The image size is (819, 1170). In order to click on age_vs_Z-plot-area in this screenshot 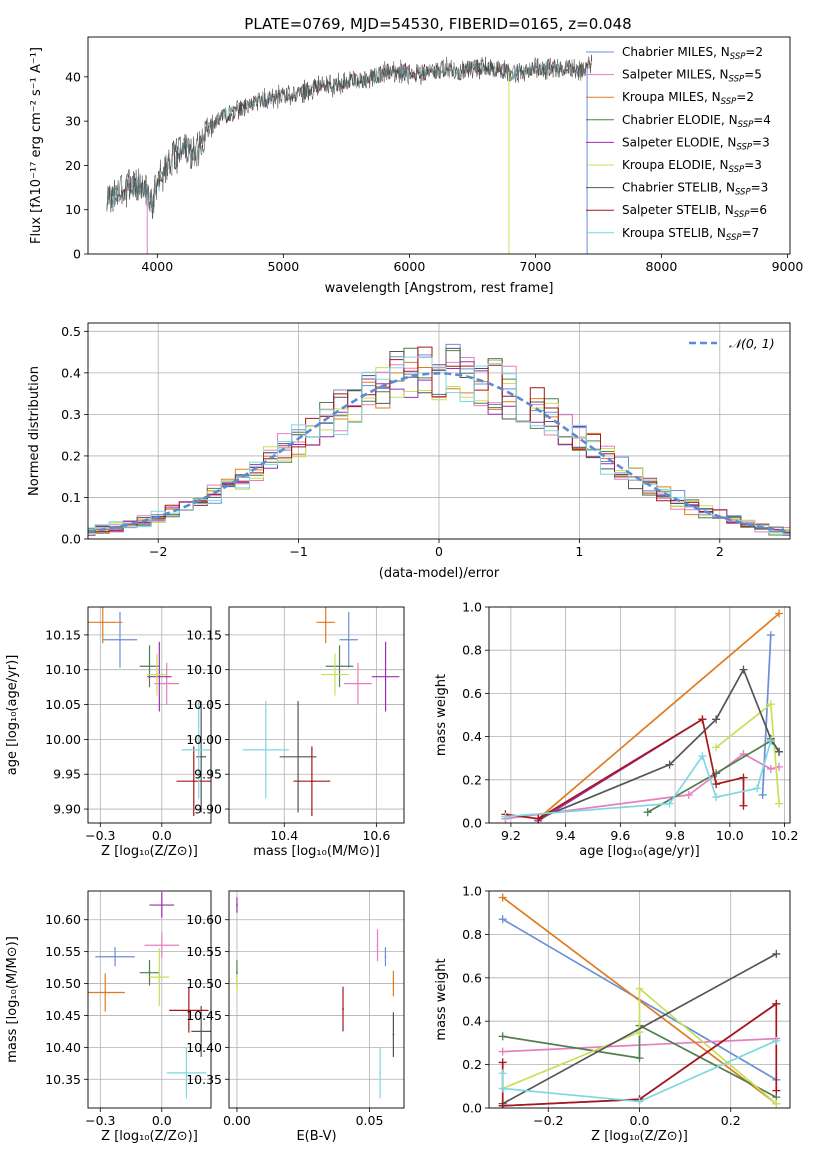, I will do `click(149, 712)`.